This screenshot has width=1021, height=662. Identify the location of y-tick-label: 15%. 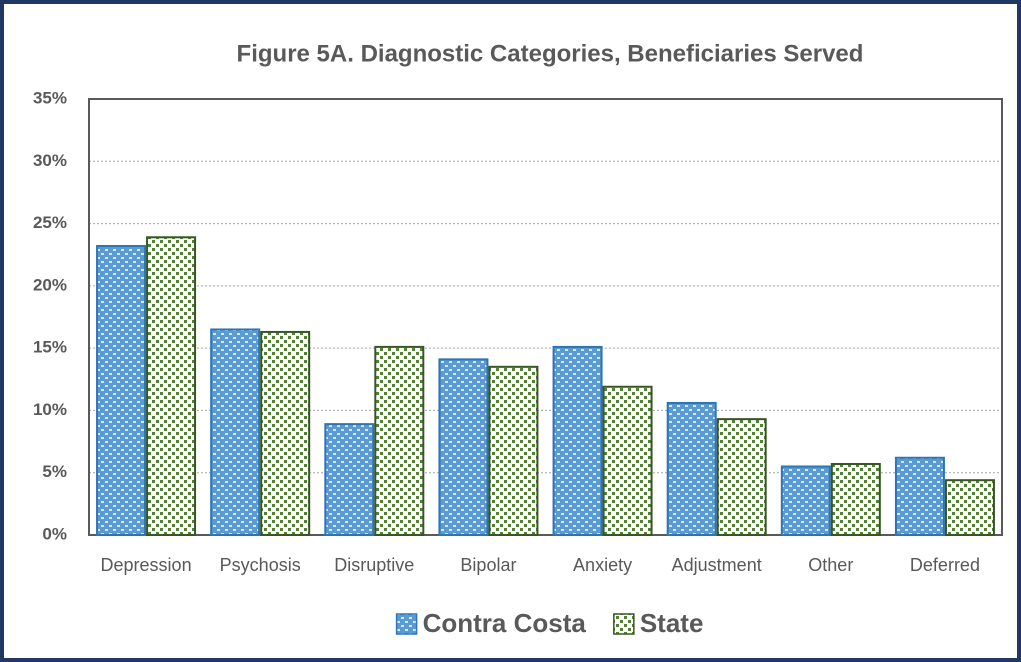
(50, 347).